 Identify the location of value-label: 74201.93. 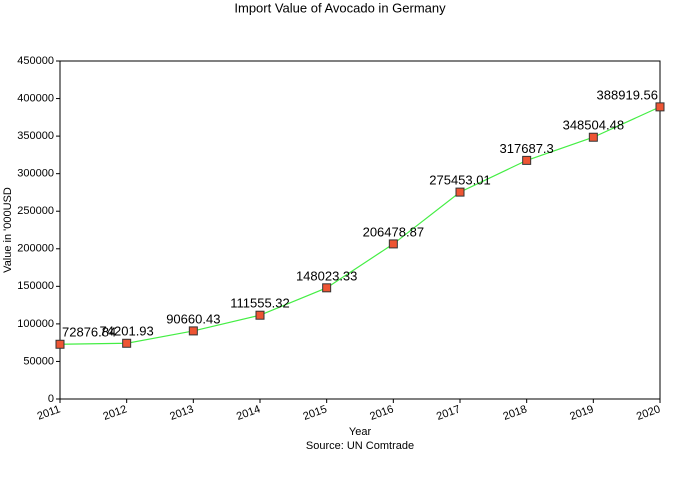
(127, 331).